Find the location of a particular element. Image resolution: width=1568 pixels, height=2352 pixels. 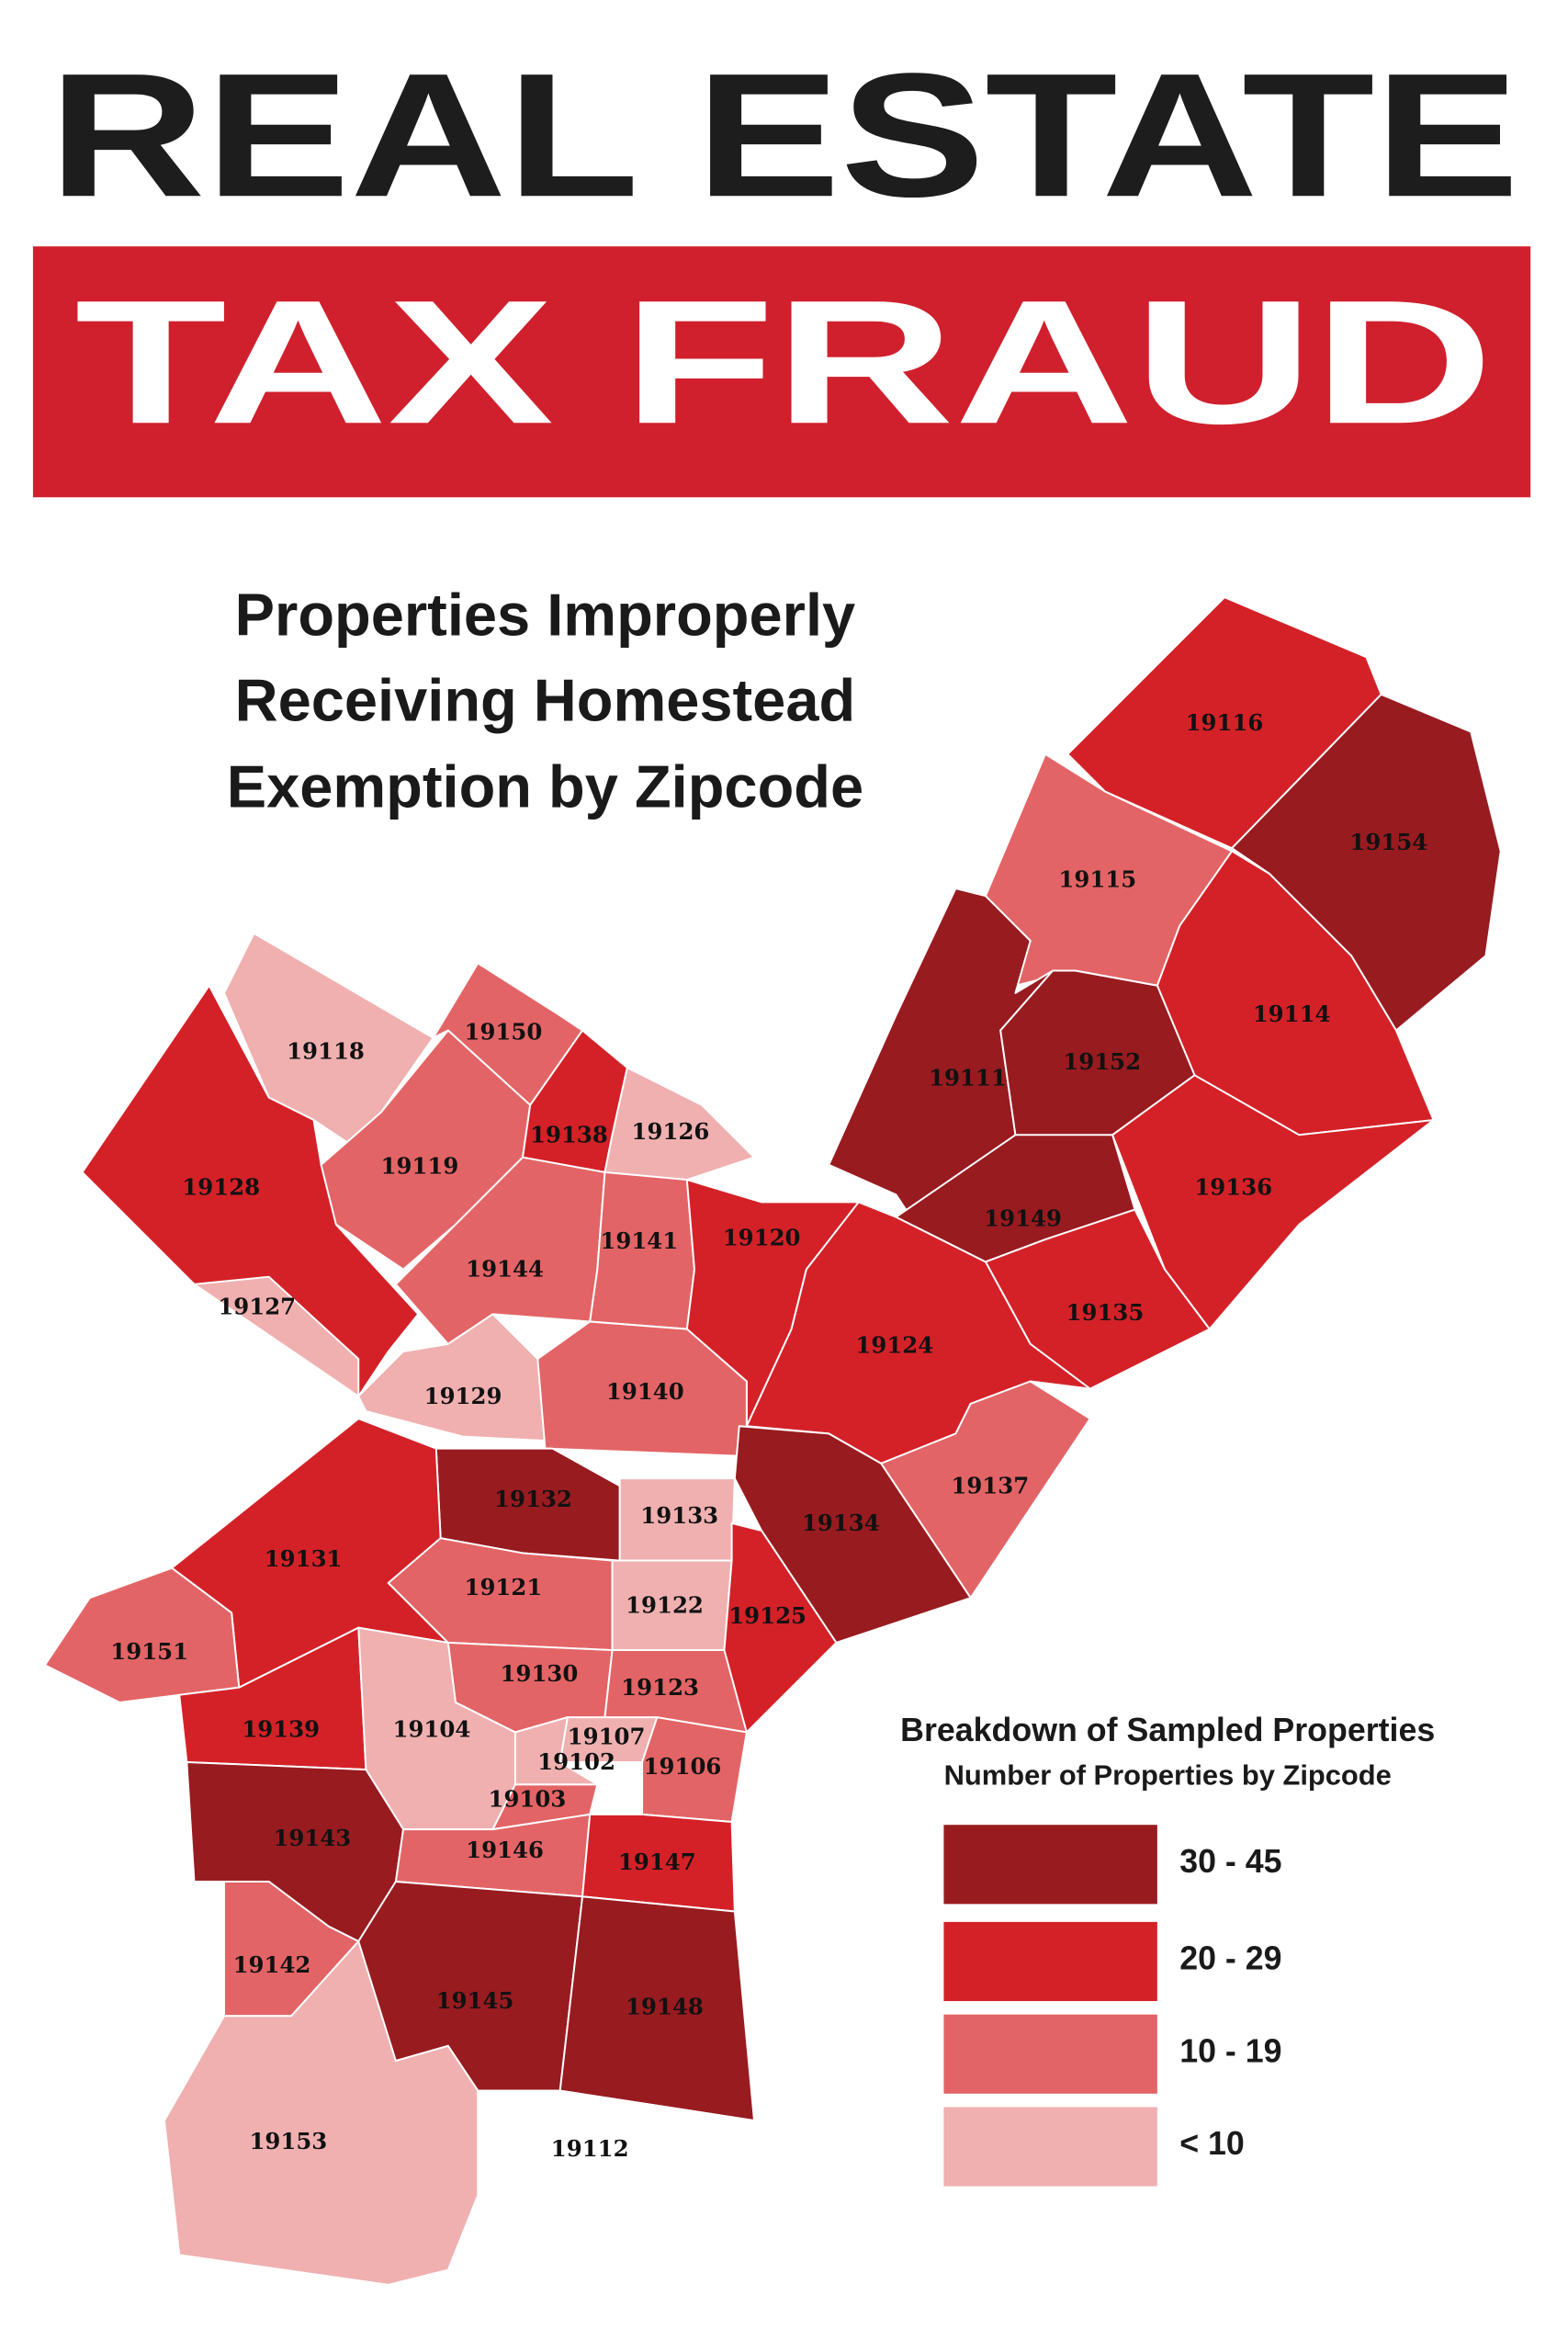

zip-label: 19127 is located at coordinates (257, 1306).